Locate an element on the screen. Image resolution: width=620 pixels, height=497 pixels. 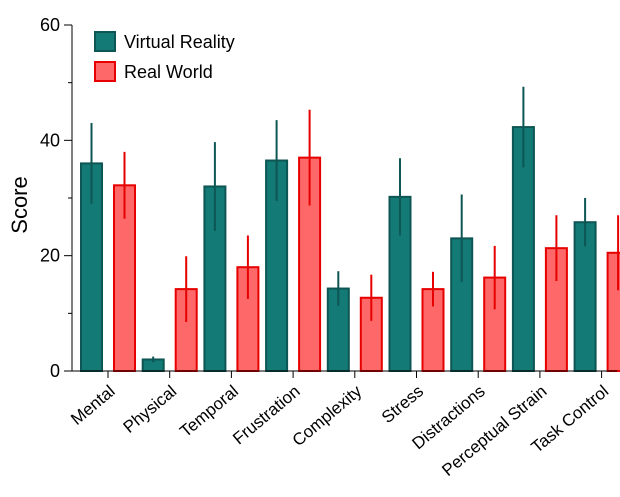
y-tick-label: 20 is located at coordinates (50, 256).